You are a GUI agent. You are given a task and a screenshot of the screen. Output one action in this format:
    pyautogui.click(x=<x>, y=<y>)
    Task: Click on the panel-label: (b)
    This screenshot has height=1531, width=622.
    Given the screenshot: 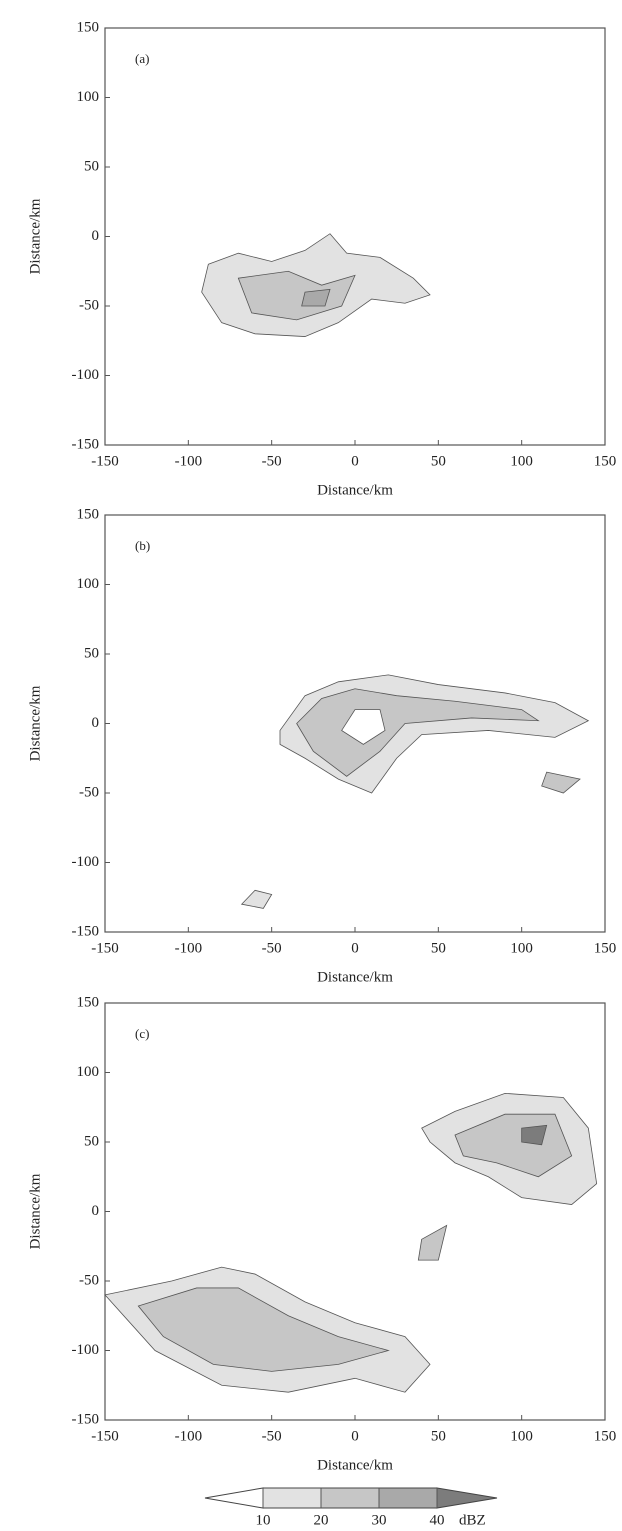 What is the action you would take?
    pyautogui.click(x=142, y=545)
    